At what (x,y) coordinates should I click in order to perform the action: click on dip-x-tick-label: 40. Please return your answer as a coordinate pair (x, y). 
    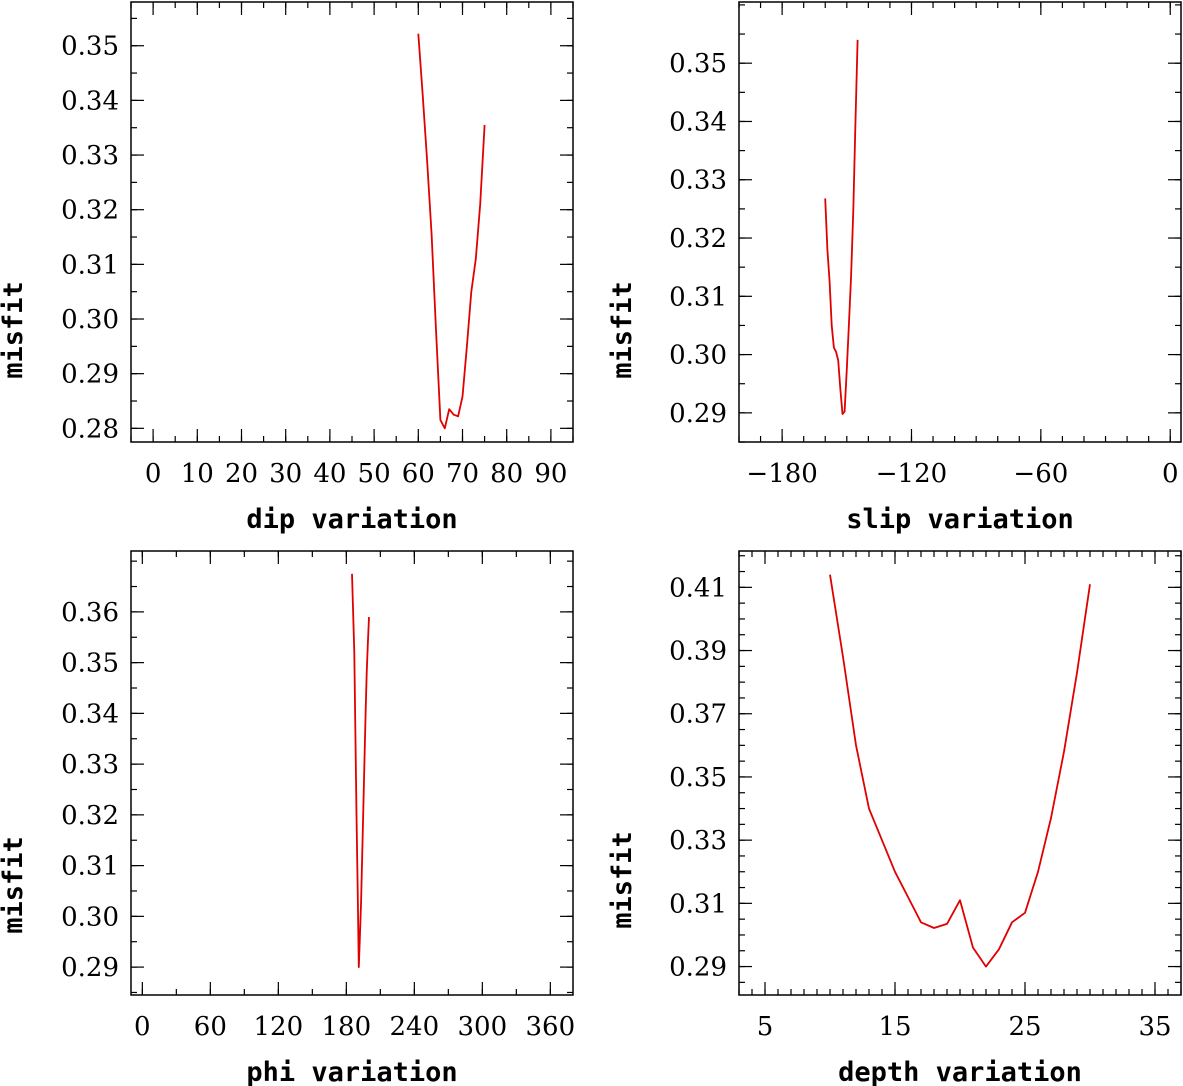
    Looking at the image, I should click on (329, 474).